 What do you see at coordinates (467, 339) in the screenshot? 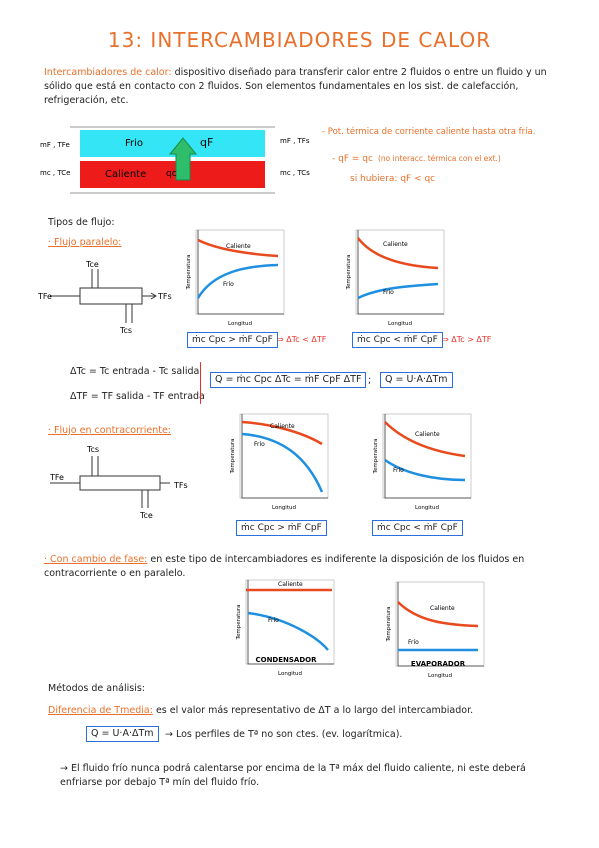
I see `result: ⇒ ΔTc > ΔTF` at bounding box center [467, 339].